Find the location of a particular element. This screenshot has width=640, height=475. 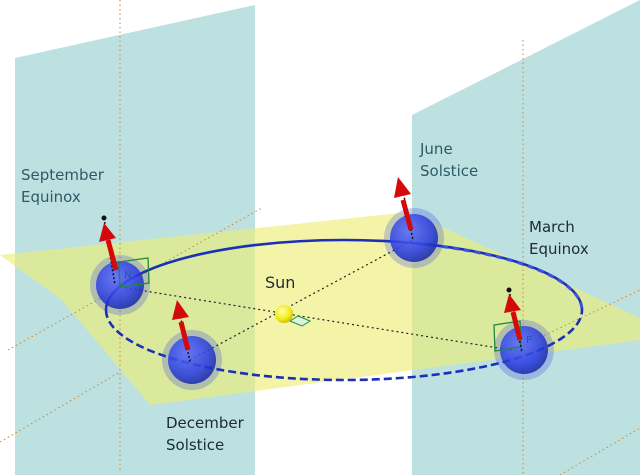

earth-june is located at coordinates (414, 222).